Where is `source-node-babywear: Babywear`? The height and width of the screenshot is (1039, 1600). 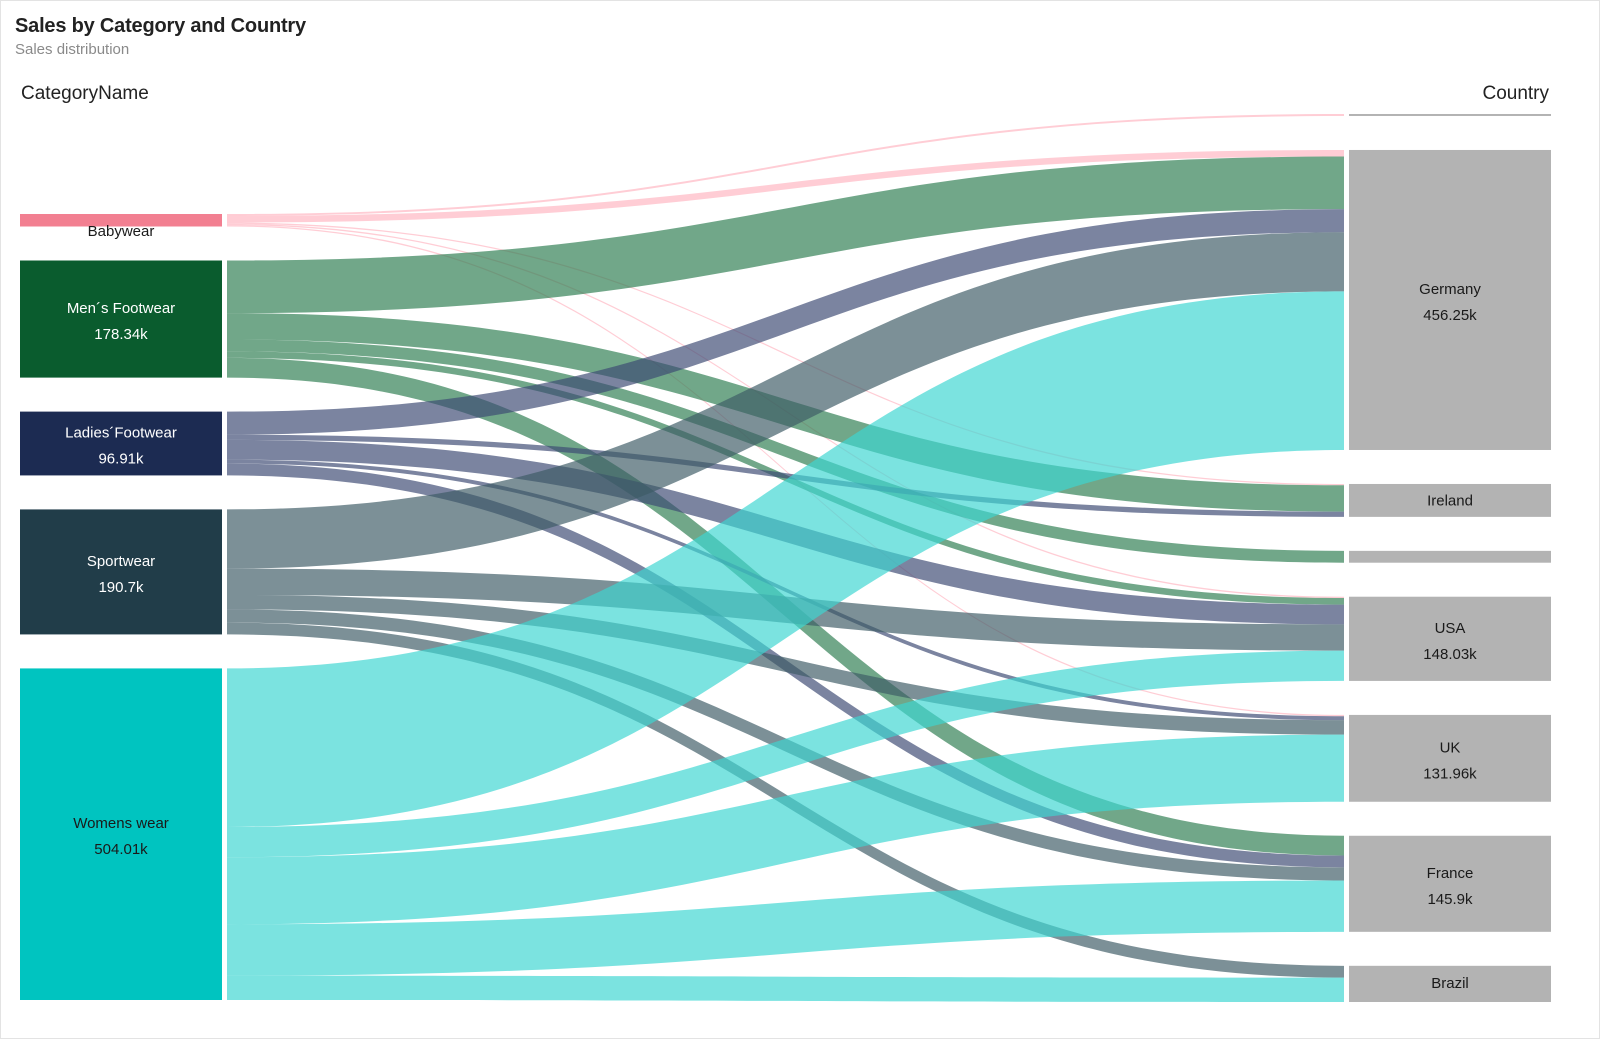
source-node-babywear: Babywear is located at coordinates (121, 227).